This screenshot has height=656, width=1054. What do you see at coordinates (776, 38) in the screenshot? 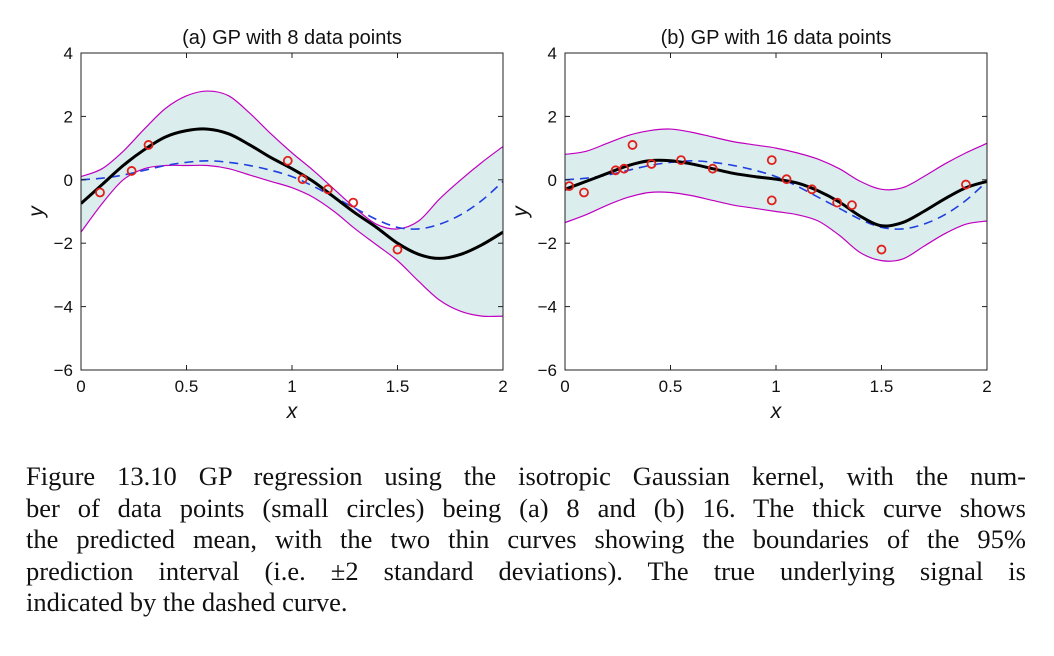
I see `chart-title: (b) GP with 16 data points` at bounding box center [776, 38].